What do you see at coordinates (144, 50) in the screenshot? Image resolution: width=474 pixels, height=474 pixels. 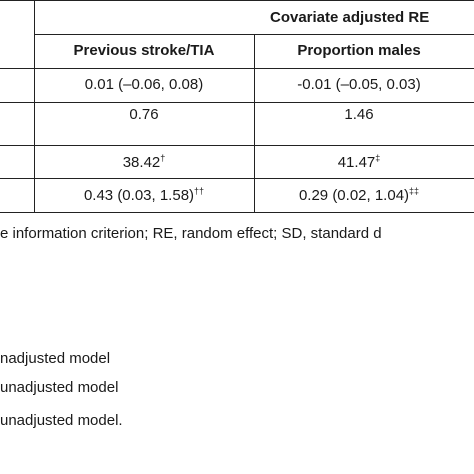 I see `column-header-previous-stroke: Previous stroke/TIA` at bounding box center [144, 50].